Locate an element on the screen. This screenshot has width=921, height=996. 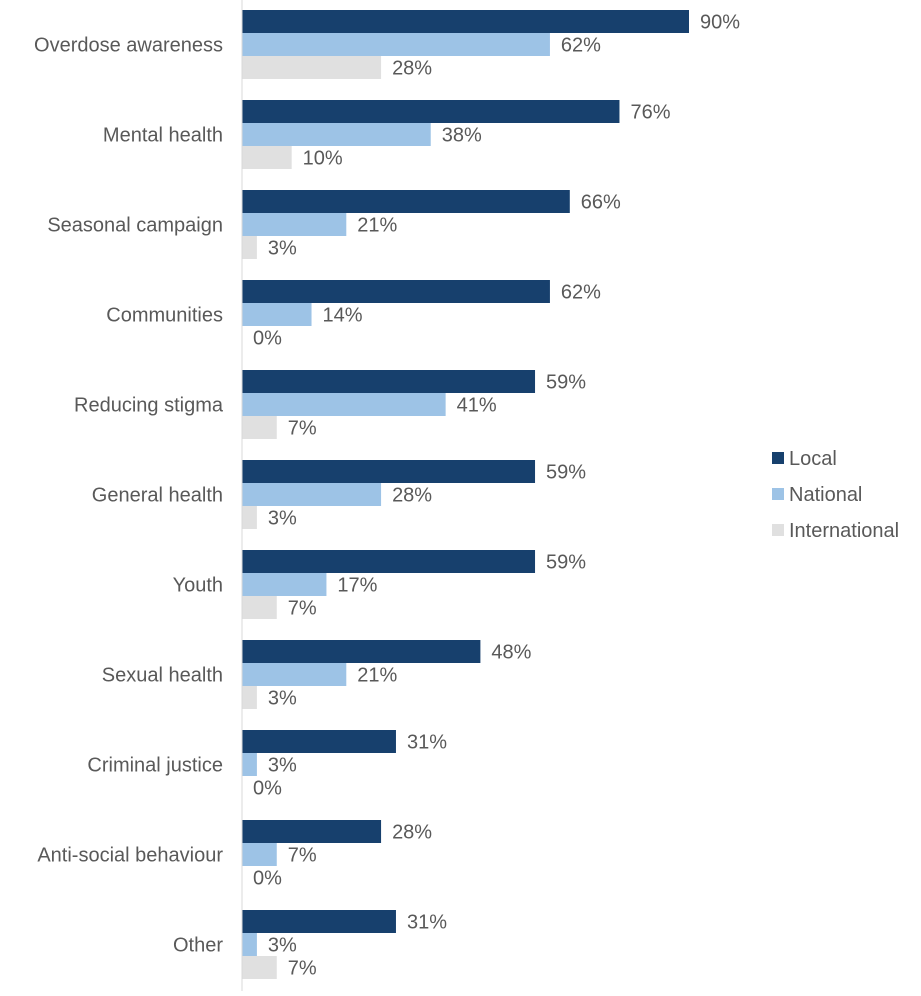
data-label-national-seasonal-campaign: 21% is located at coordinates (377, 226).